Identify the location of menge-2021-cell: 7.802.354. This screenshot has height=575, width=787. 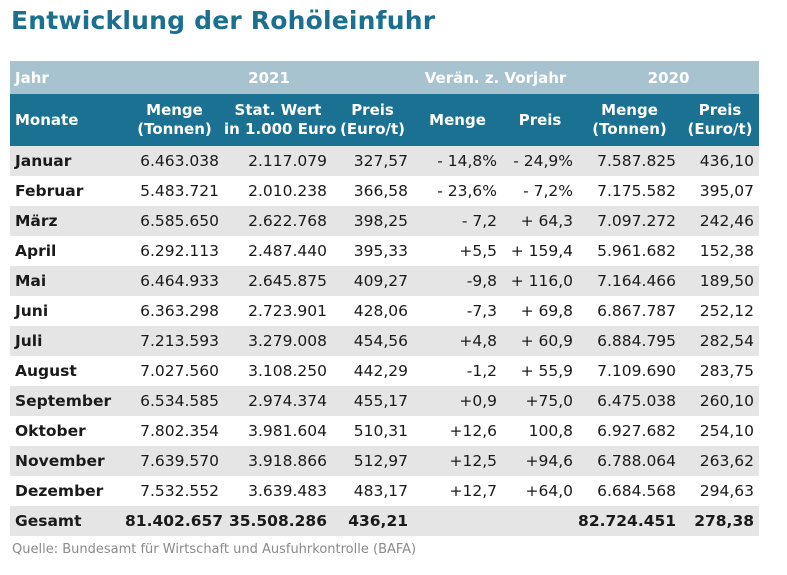
(174, 431).